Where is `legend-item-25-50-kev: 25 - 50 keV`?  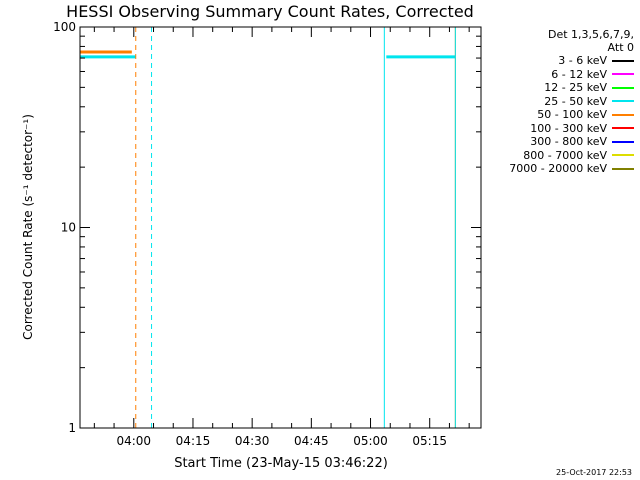 legend-item-25-50-kev: 25 - 50 keV is located at coordinates (561, 102).